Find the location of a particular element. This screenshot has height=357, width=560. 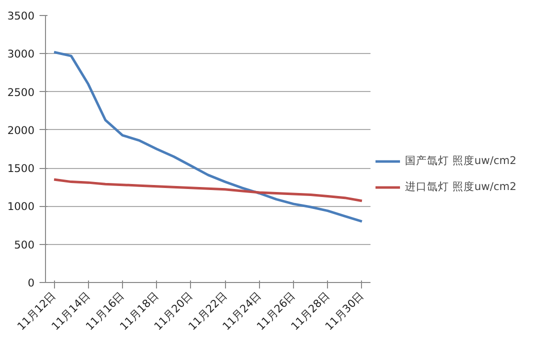

y-tick-label: 2500 is located at coordinates (21, 92).